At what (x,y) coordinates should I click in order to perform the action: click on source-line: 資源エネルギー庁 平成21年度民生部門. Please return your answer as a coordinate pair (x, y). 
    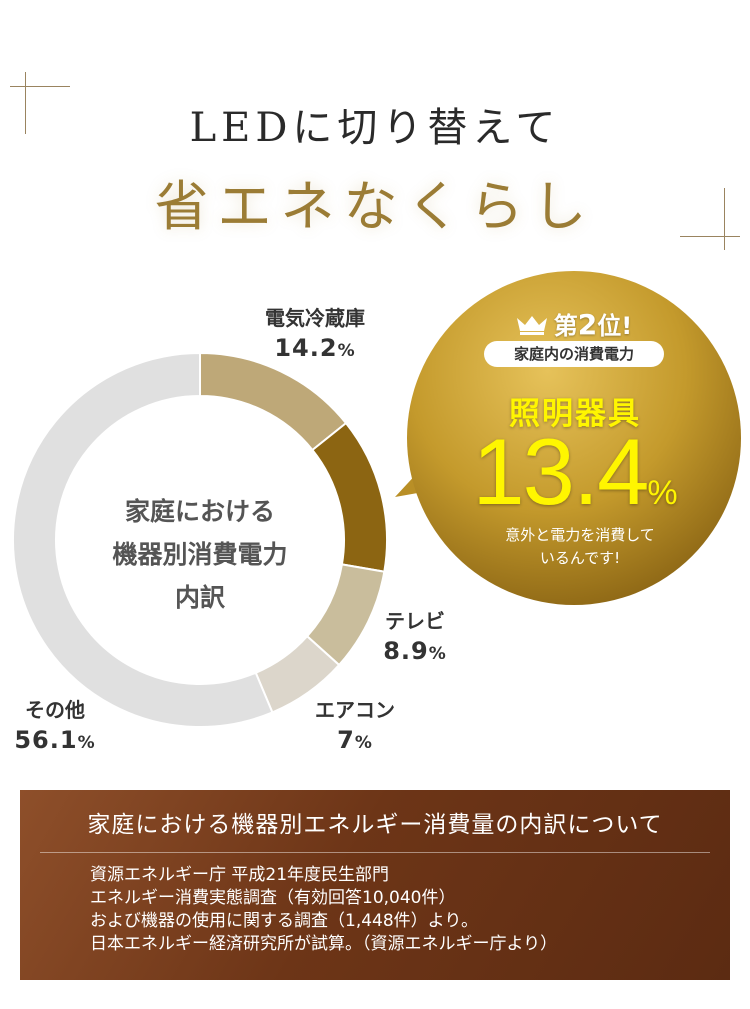
    Looking at the image, I should click on (240, 875).